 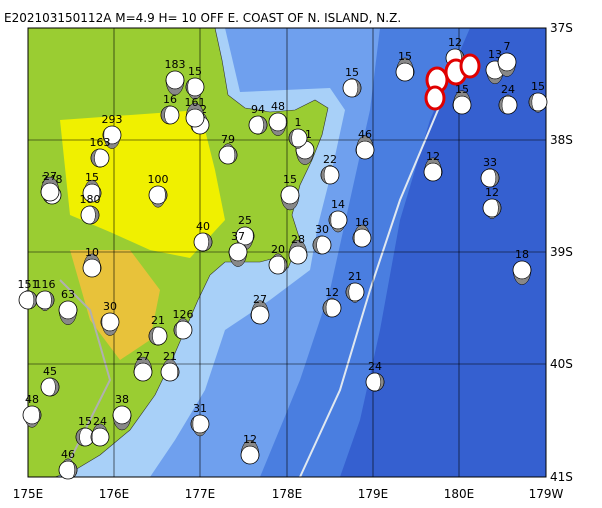 I want to click on depth-label: 22, so click(x=330, y=159).